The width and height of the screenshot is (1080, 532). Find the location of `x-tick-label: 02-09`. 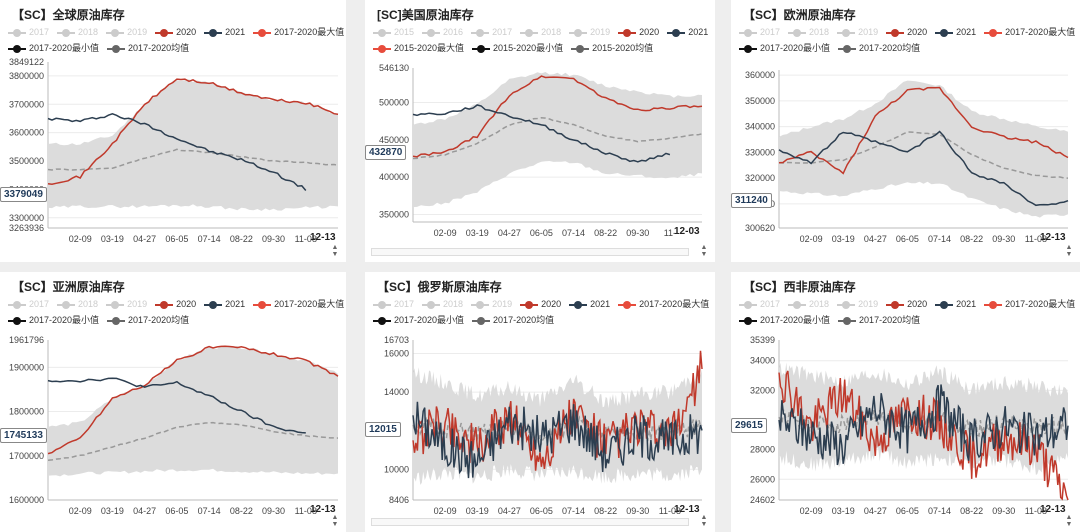

x-tick-label: 02-09 is located at coordinates (811, 511).